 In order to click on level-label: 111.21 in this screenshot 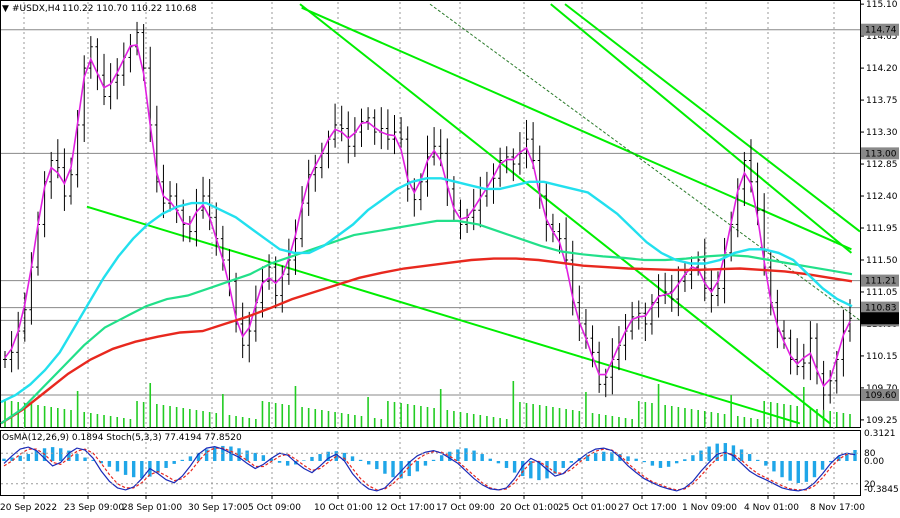, I will do `click(881, 282)`.